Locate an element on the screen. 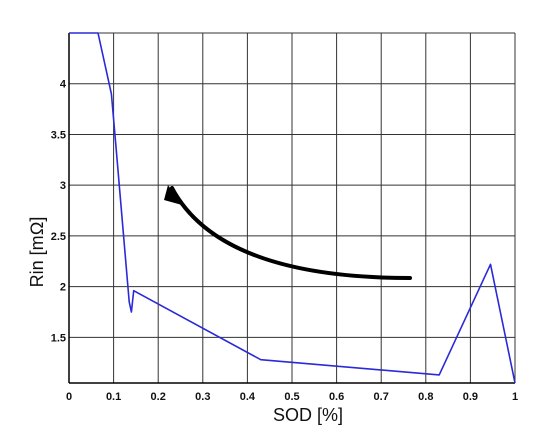 The image size is (550, 431). x-tick-label: 0.3 is located at coordinates (202, 397).